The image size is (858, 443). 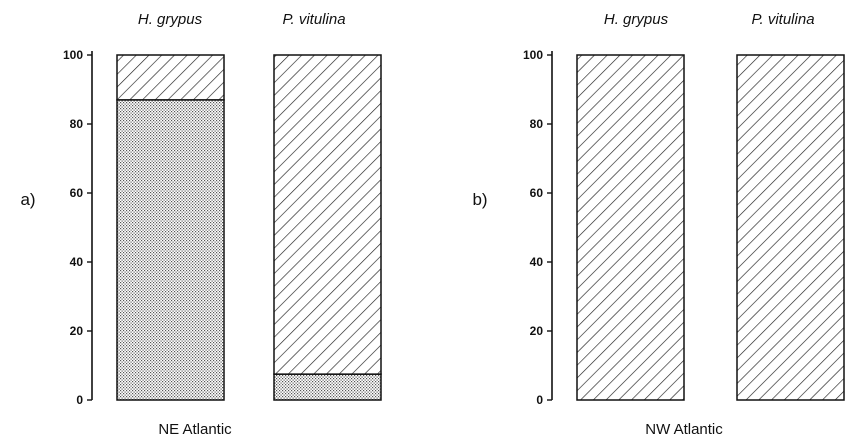 I want to click on region-label: NW Atlantic, so click(x=684, y=429).